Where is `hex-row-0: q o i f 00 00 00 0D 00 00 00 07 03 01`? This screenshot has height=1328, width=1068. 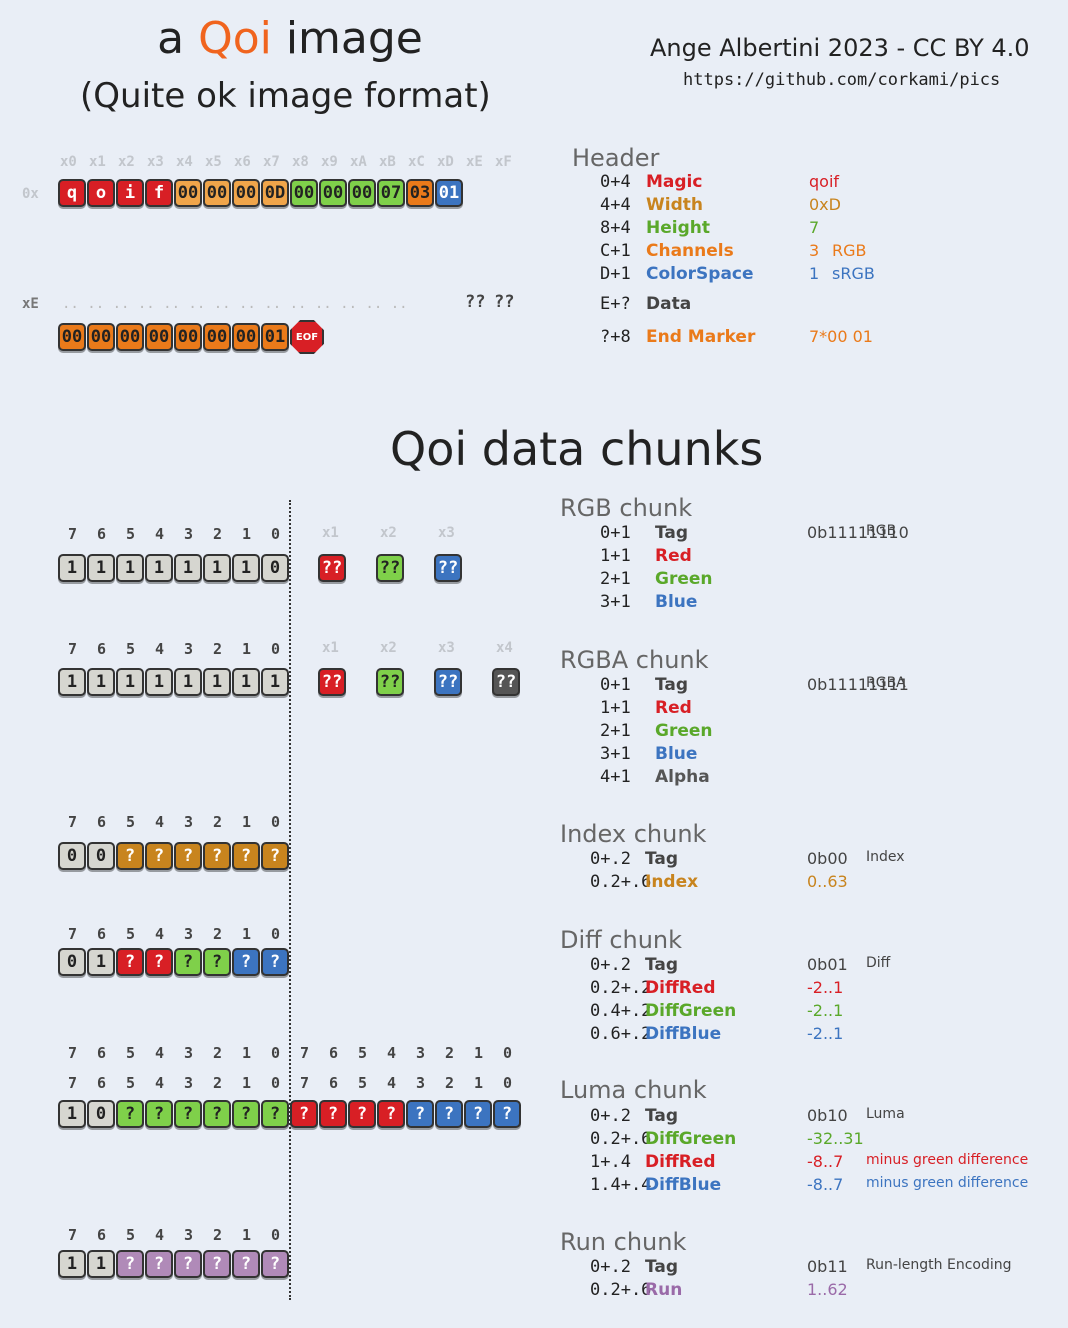 hex-row-0: q o i f 00 00 00 0D 00 00 00 07 03 01 is located at coordinates (263, 194).